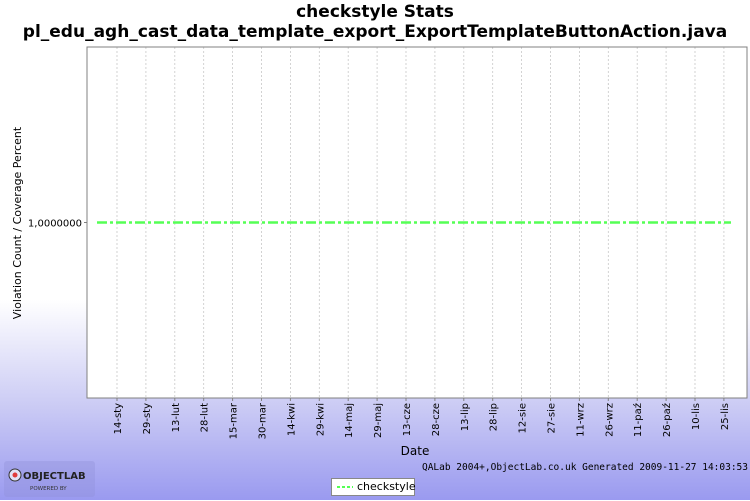 This screenshot has height=501, width=750. I want to click on logo-graphic: OBJECTLAB POWERED BY, so click(49, 479).